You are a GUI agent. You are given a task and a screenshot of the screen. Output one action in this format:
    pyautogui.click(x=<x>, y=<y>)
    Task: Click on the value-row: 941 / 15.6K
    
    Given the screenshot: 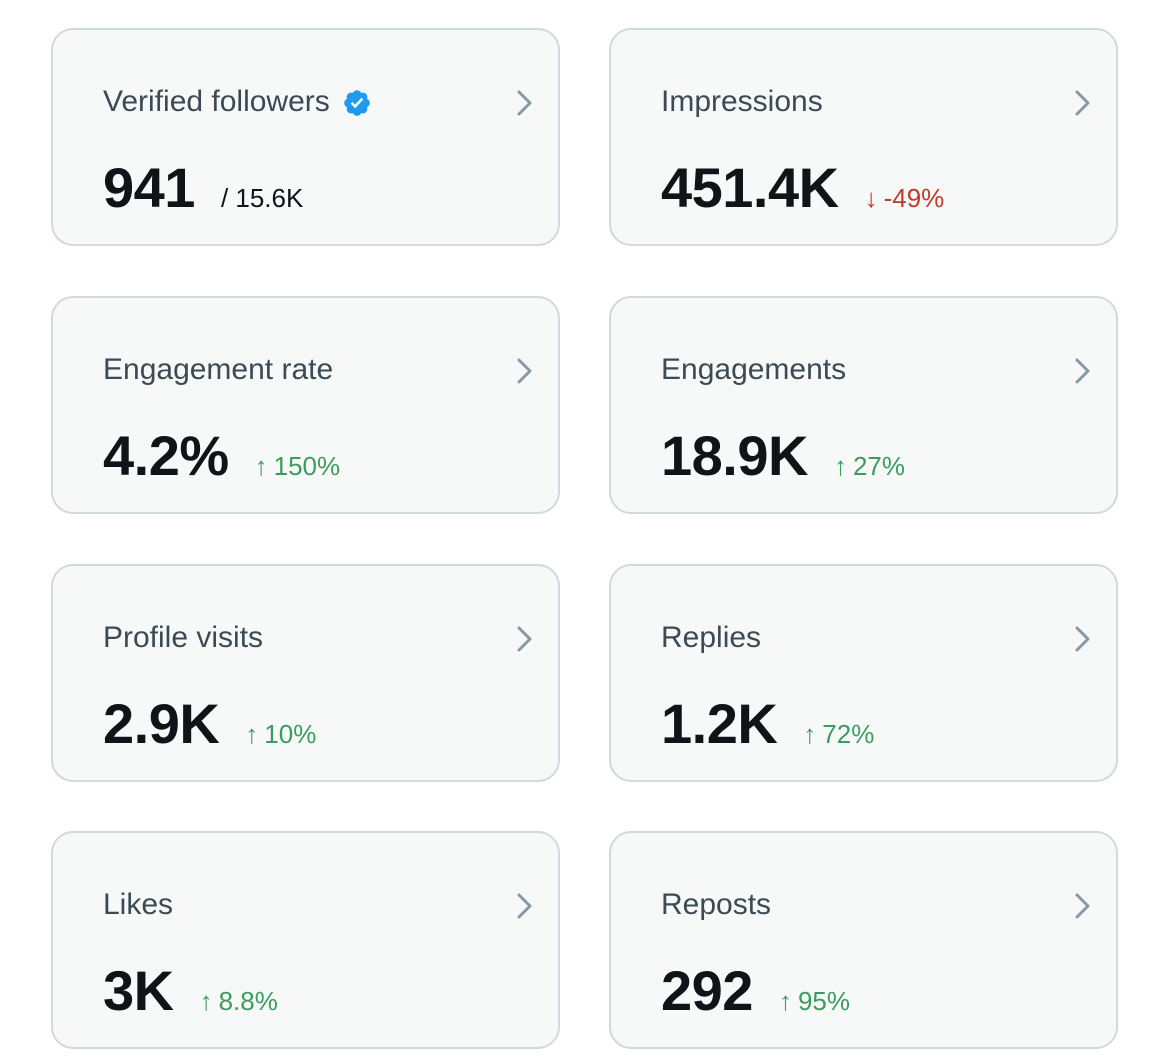 What is the action you would take?
    pyautogui.click(x=203, y=188)
    